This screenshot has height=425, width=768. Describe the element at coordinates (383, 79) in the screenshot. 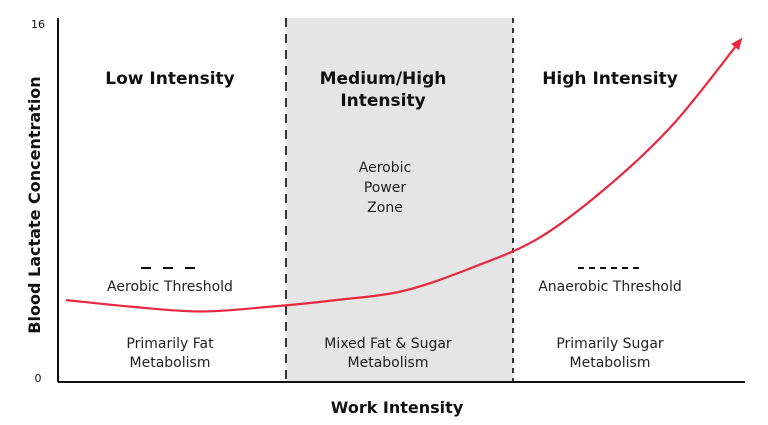

I see `zone-title-medium-line1: Medium/High` at that location.